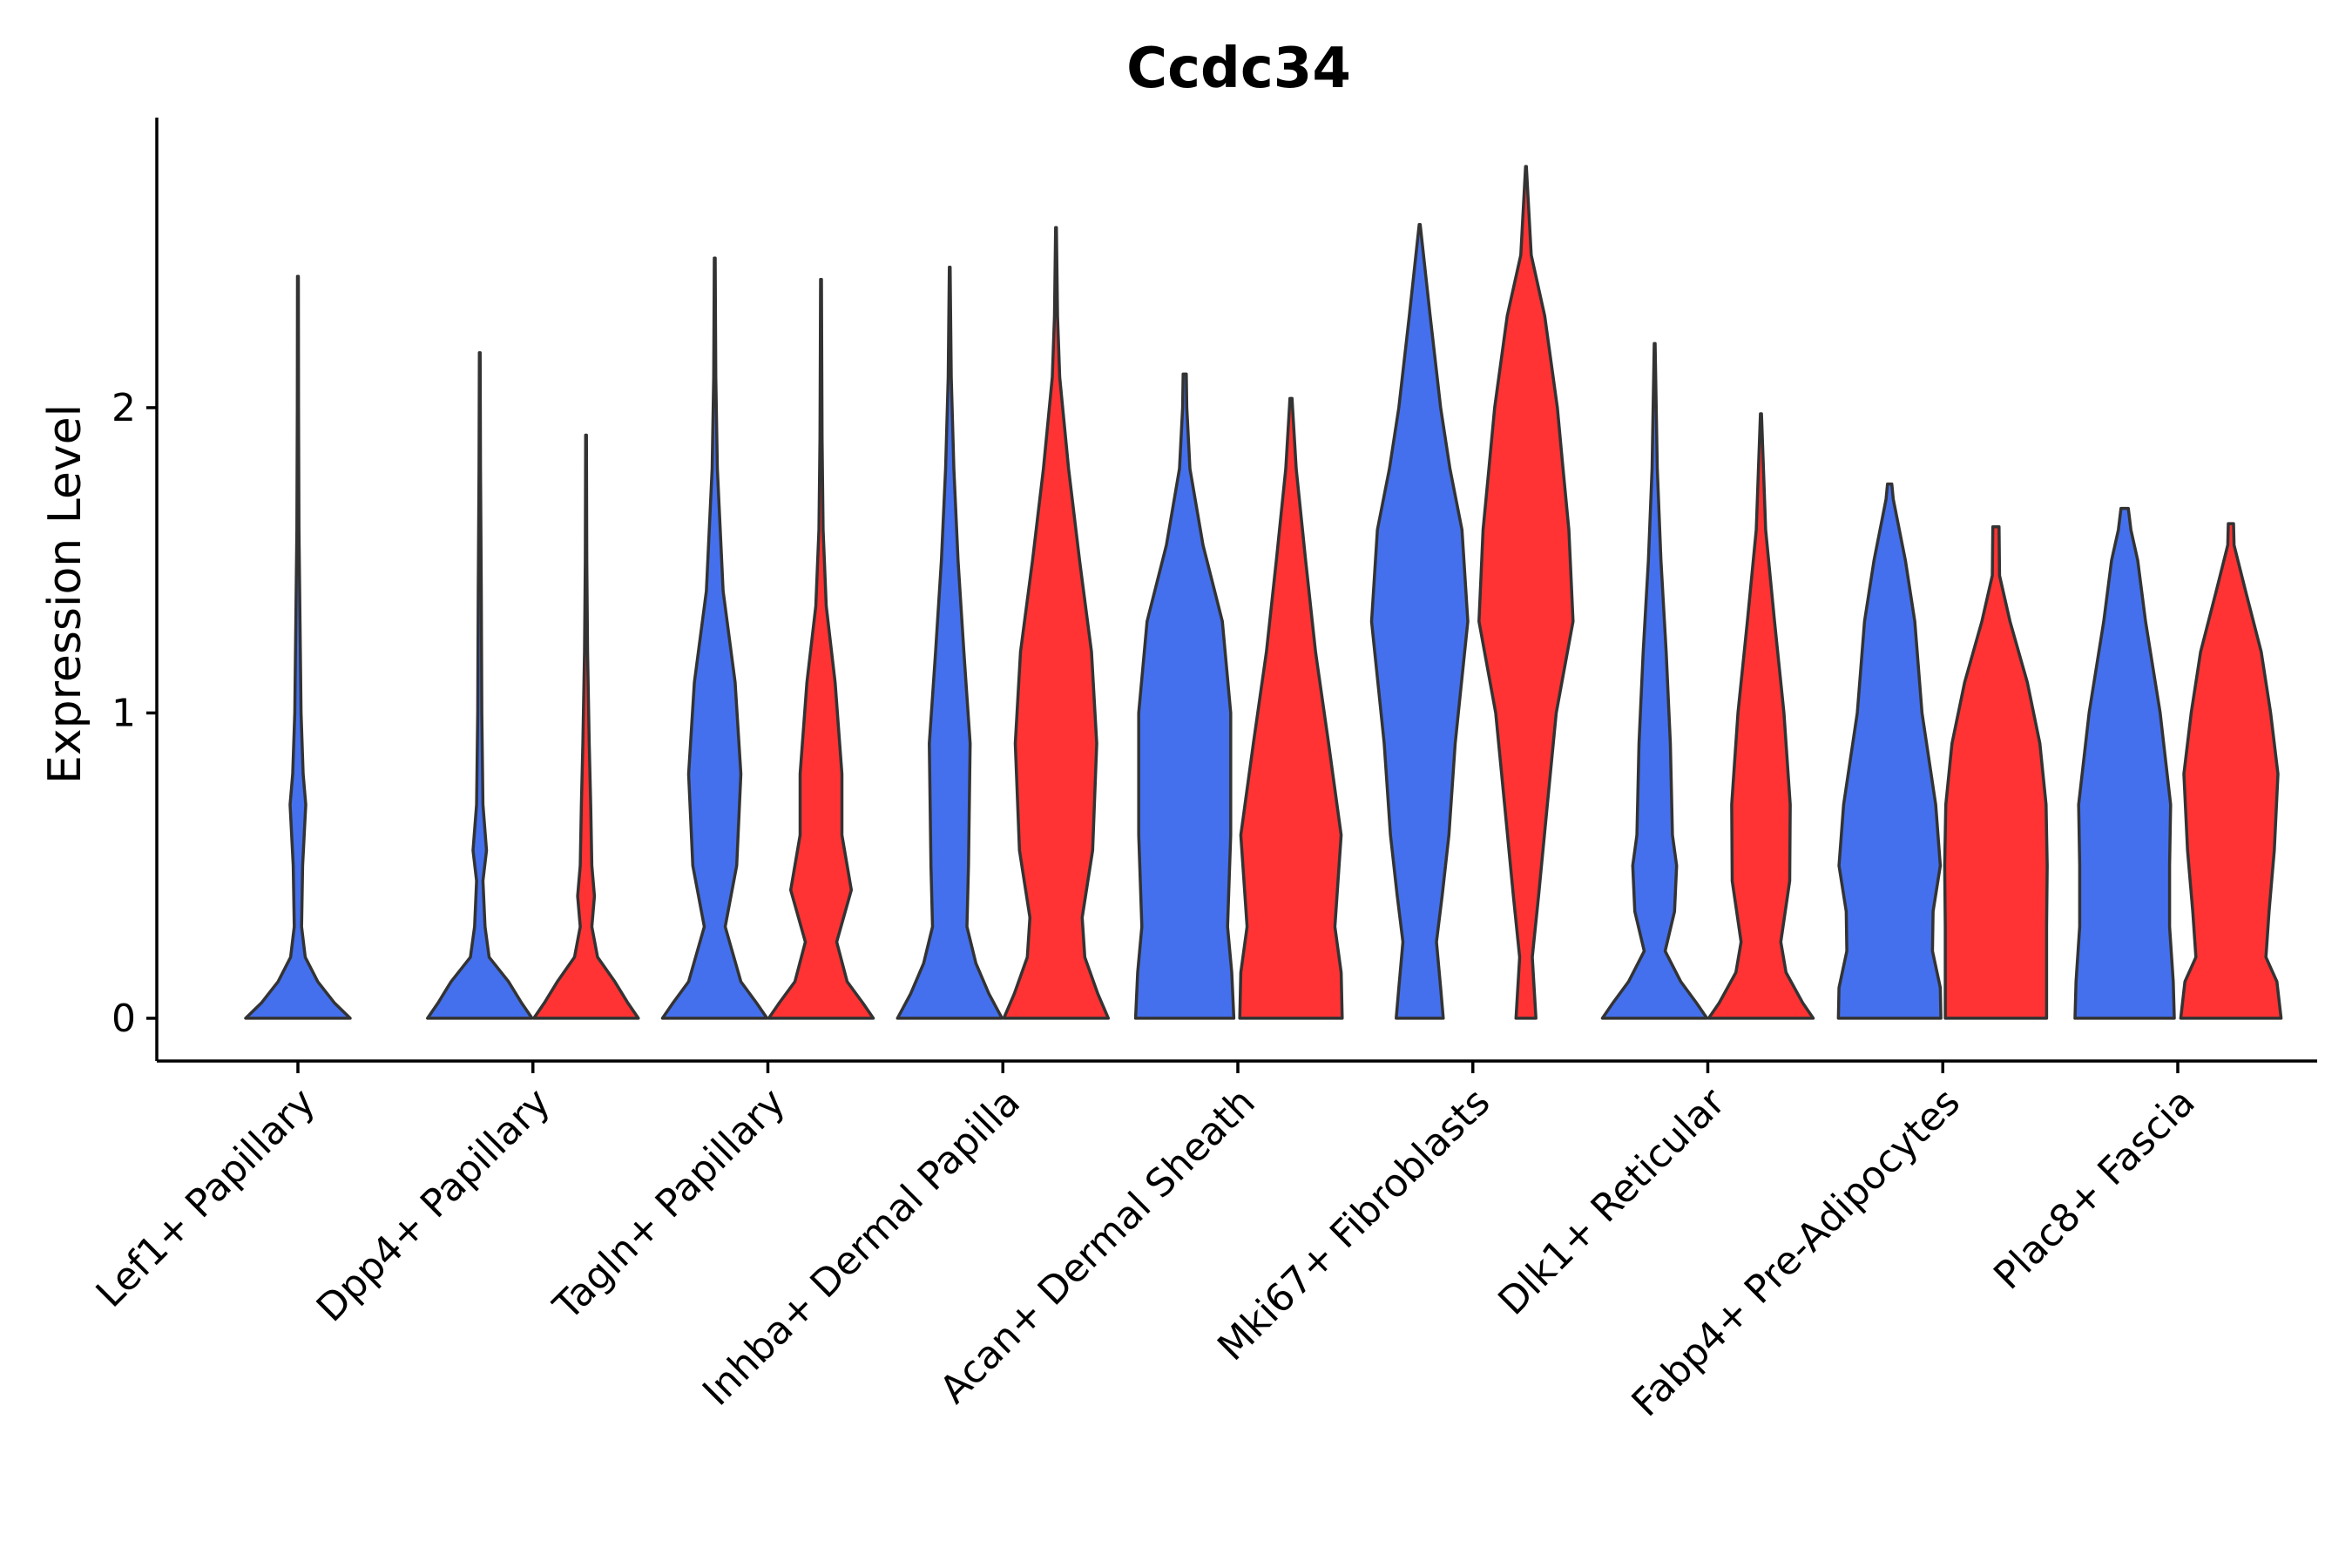 The height and width of the screenshot is (1568, 2352). Describe the element at coordinates (124, 1019) in the screenshot. I see `y-tick-label-0: 0` at that location.